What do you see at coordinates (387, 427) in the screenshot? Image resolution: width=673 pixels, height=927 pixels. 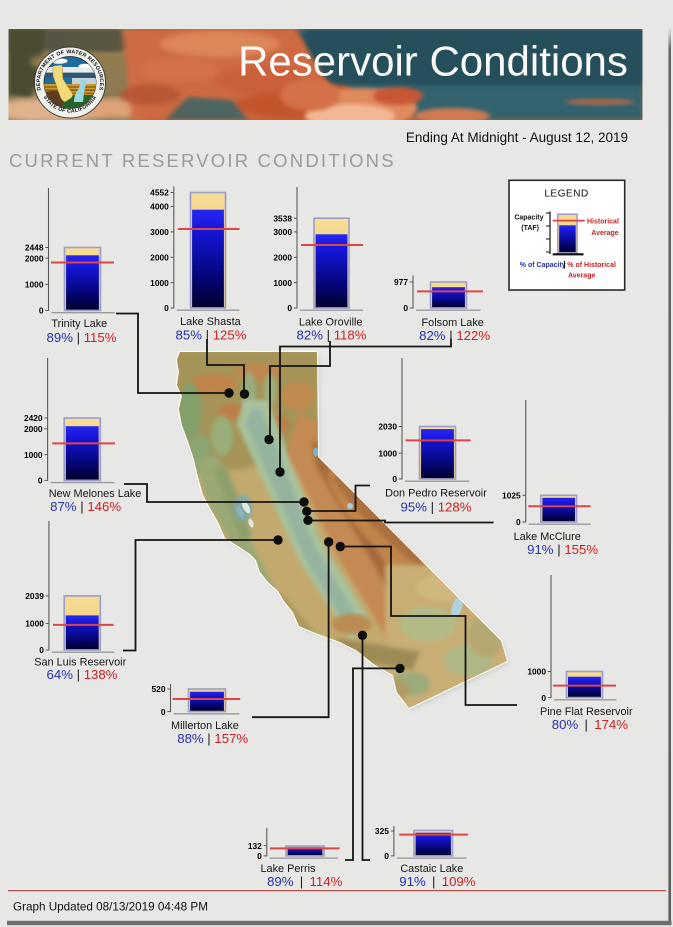 I see `svg-text: 2030` at bounding box center [387, 427].